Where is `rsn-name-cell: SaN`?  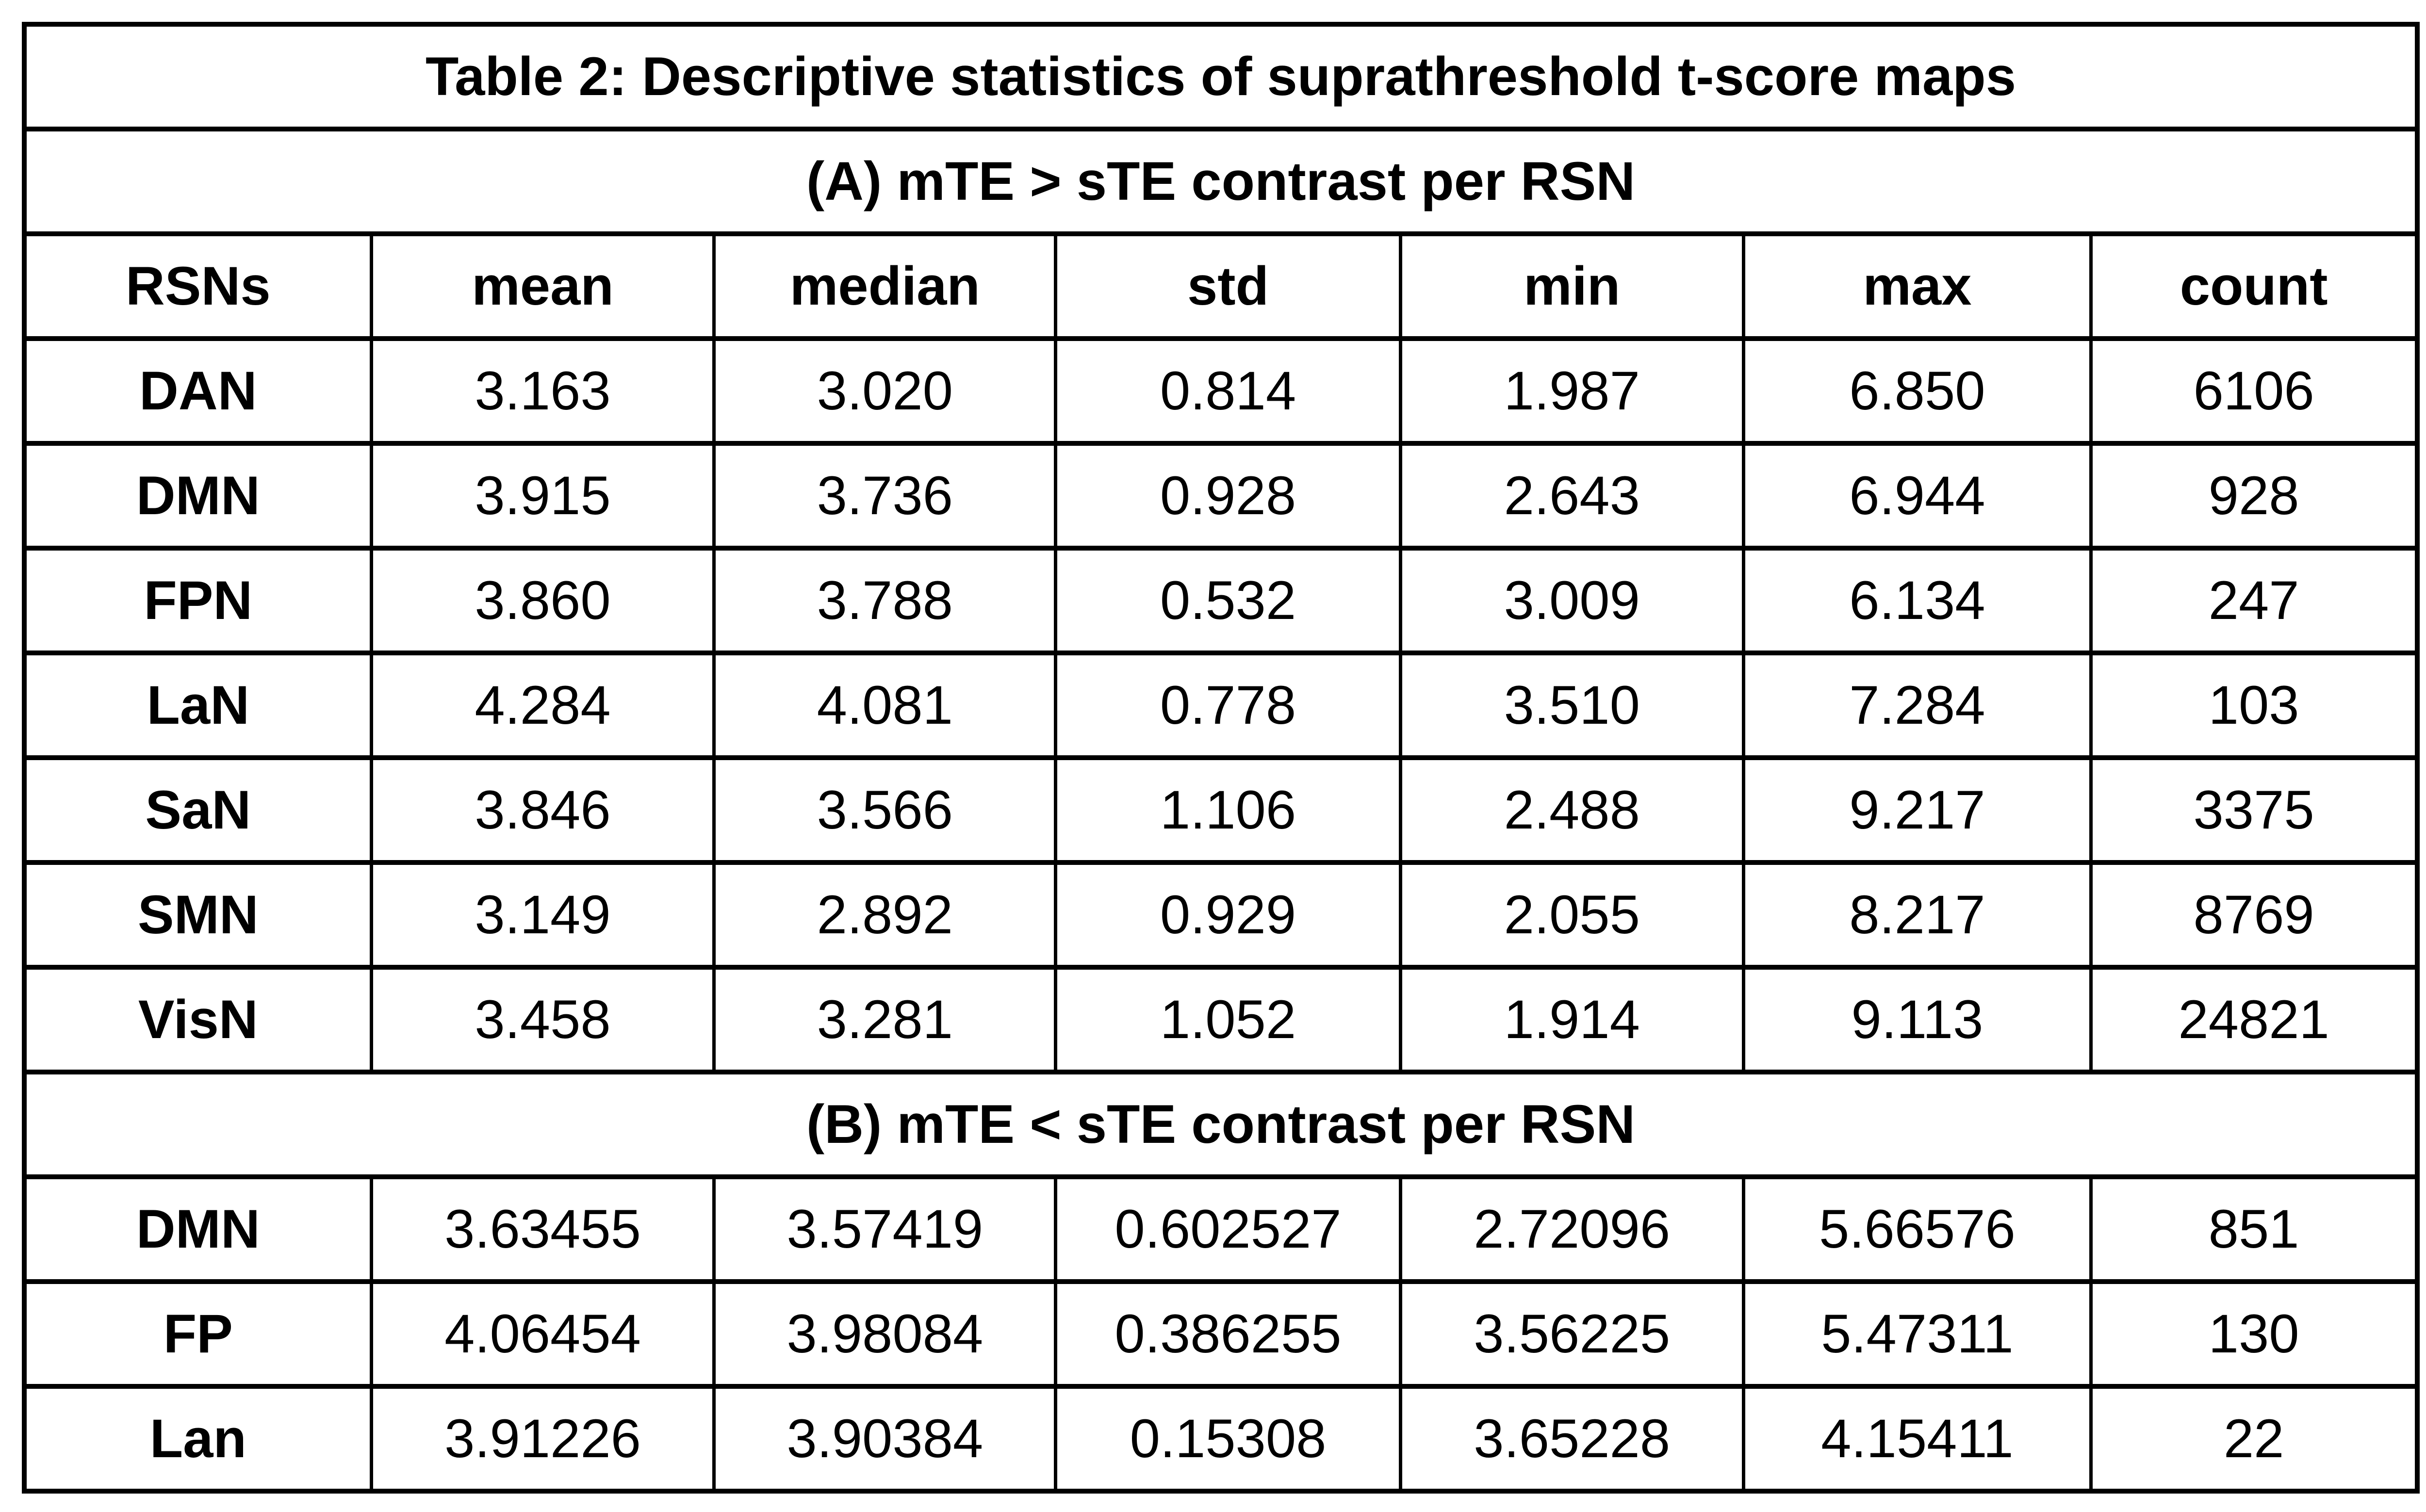 rsn-name-cell: SaN is located at coordinates (197, 810).